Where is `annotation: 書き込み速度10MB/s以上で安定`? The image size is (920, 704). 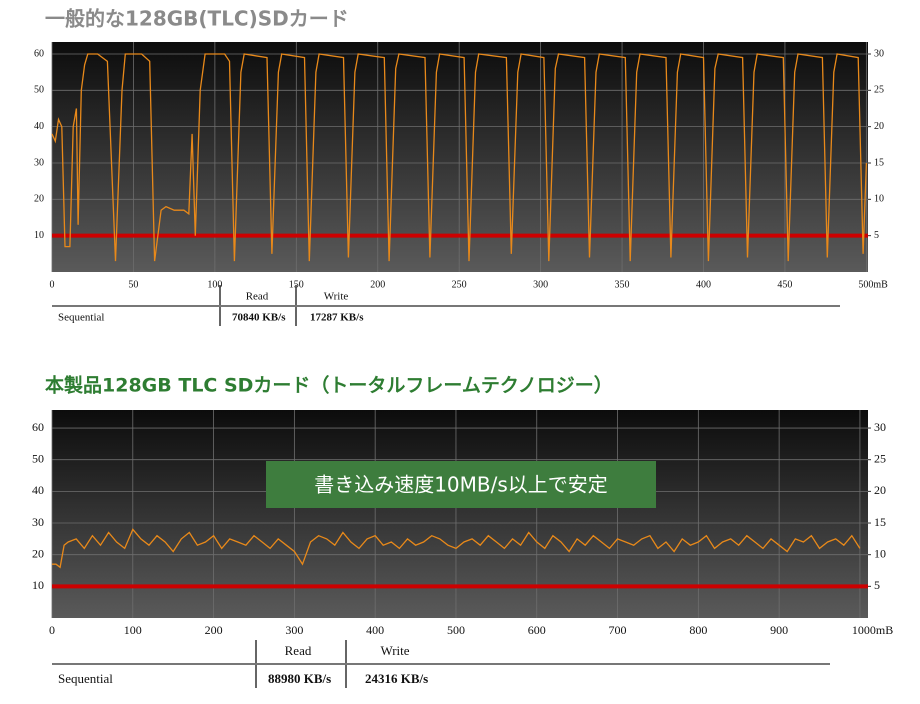
annotation: 書き込み速度10MB/s以上で安定 is located at coordinates (461, 485).